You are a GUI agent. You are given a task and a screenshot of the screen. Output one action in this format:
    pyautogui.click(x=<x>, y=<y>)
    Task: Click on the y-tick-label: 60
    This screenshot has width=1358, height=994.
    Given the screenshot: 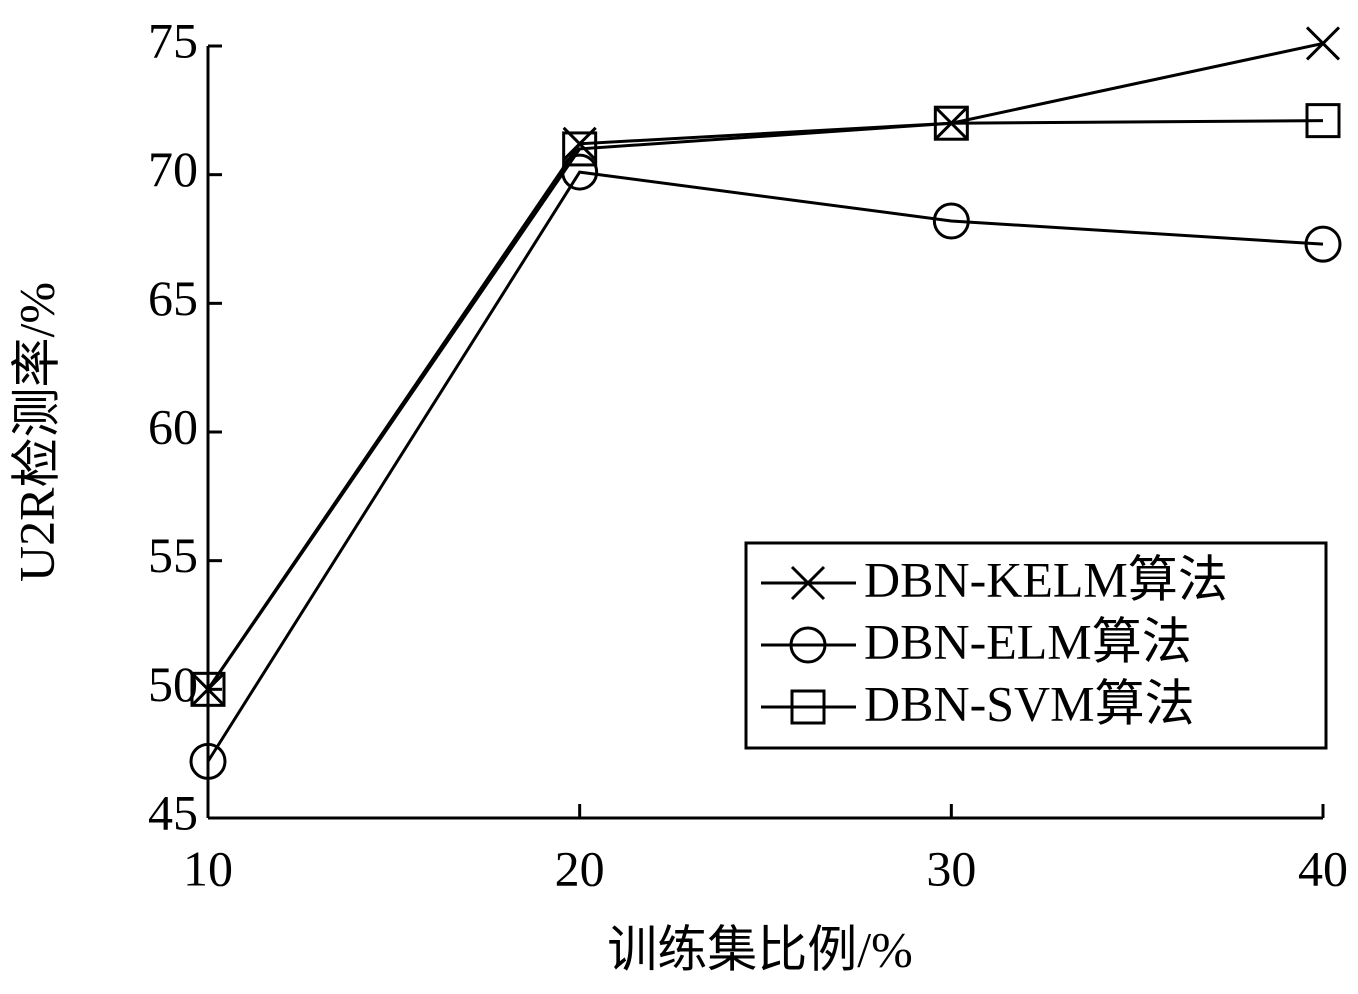 What is the action you would take?
    pyautogui.click(x=173, y=426)
    